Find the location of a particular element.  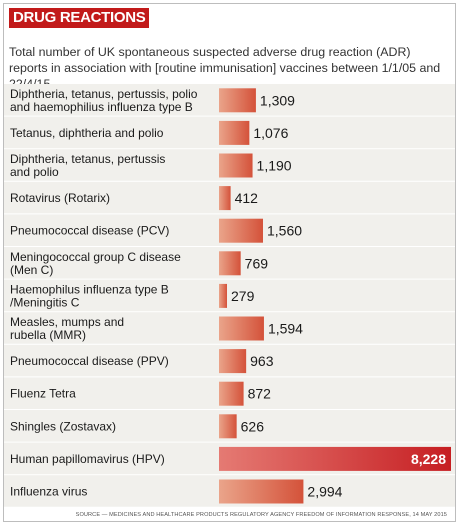

bar-row: Meningococcal group C disease(Men C) 769 is located at coordinates (229, 264).